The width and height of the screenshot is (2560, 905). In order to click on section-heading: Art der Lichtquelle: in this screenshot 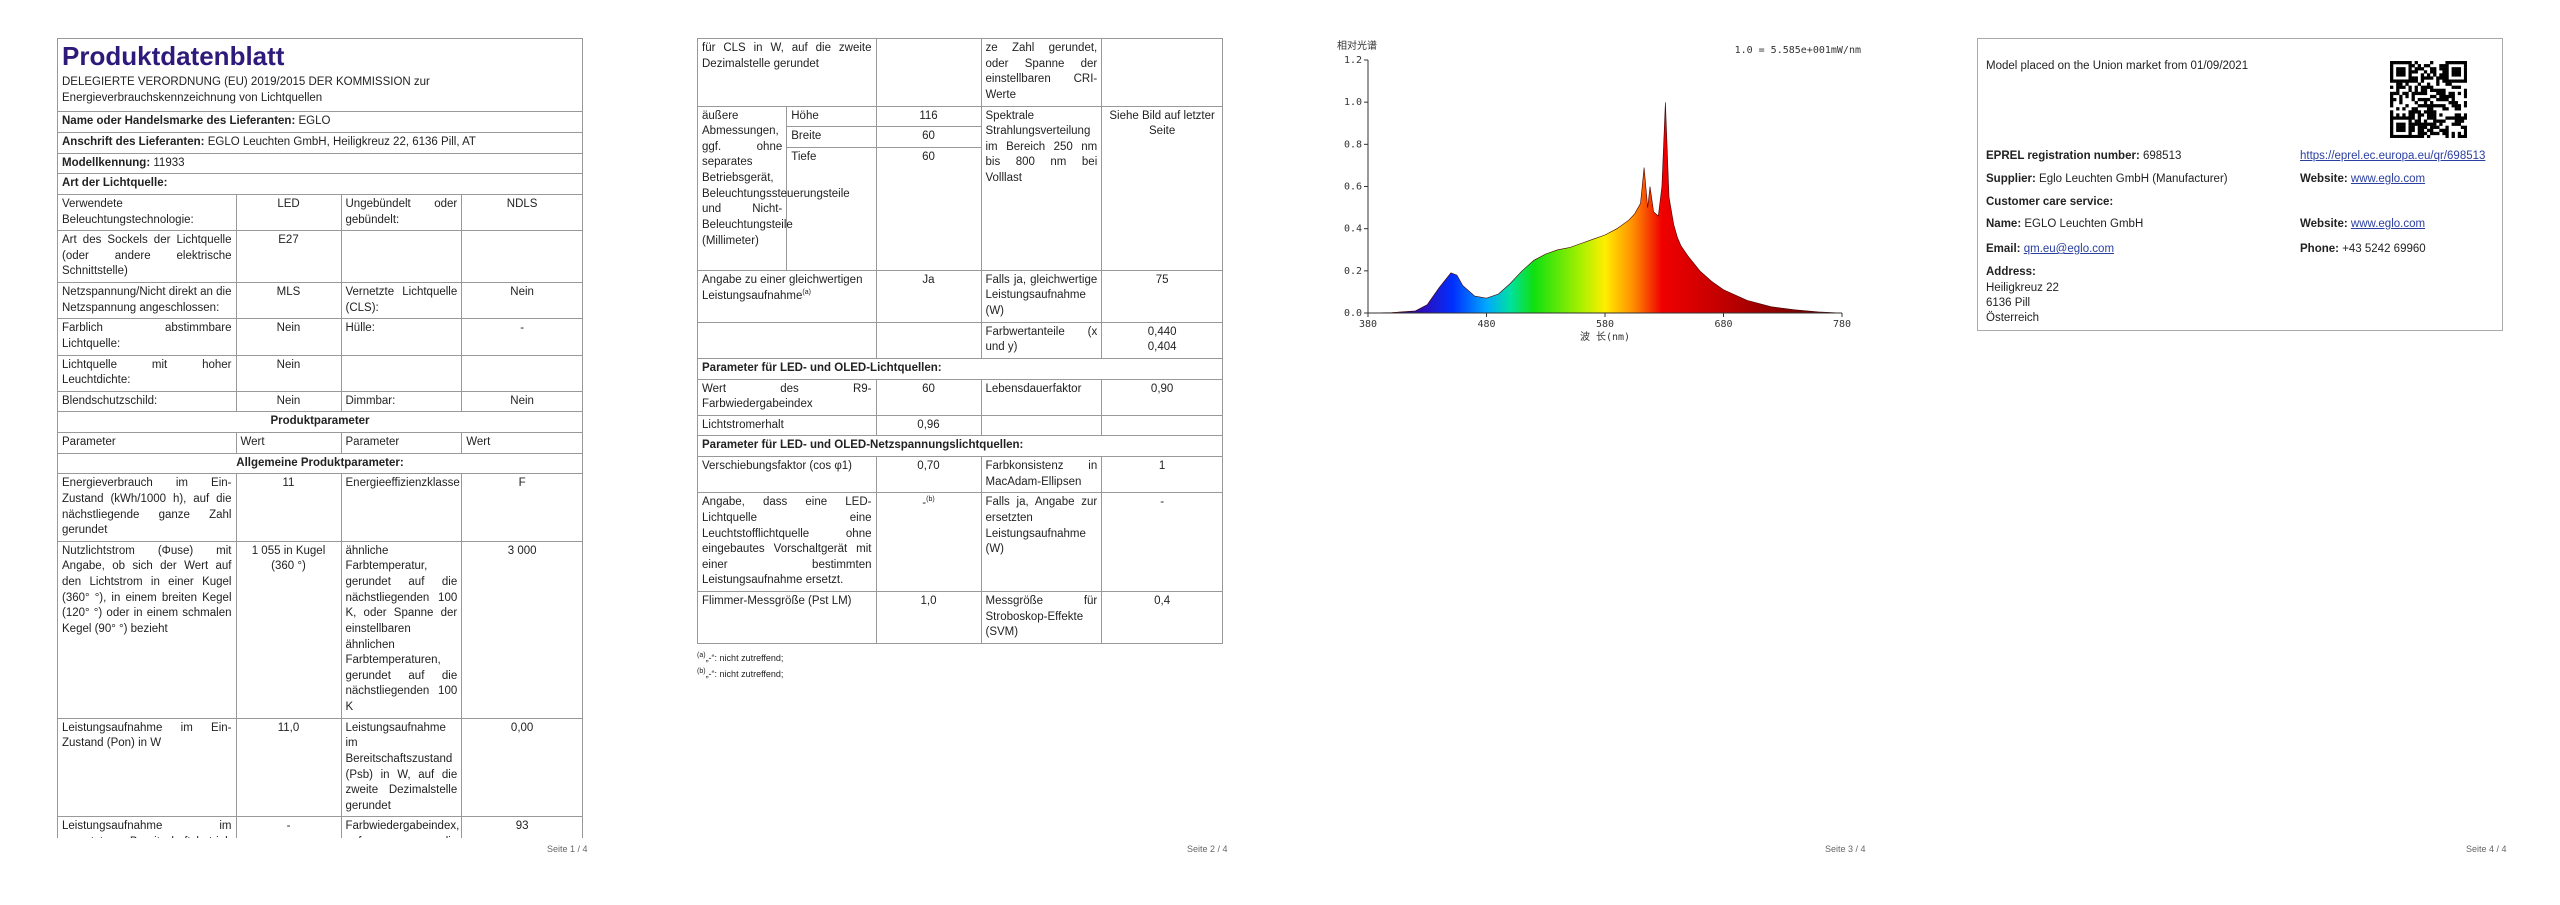, I will do `click(320, 184)`.